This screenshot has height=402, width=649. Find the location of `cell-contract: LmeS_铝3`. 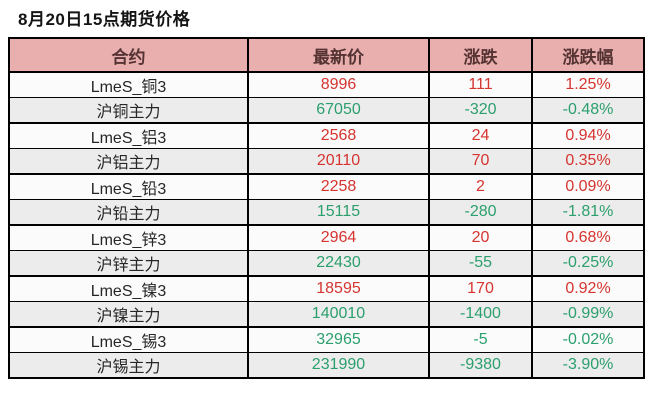

cell-contract: LmeS_铝3 is located at coordinates (128, 135).